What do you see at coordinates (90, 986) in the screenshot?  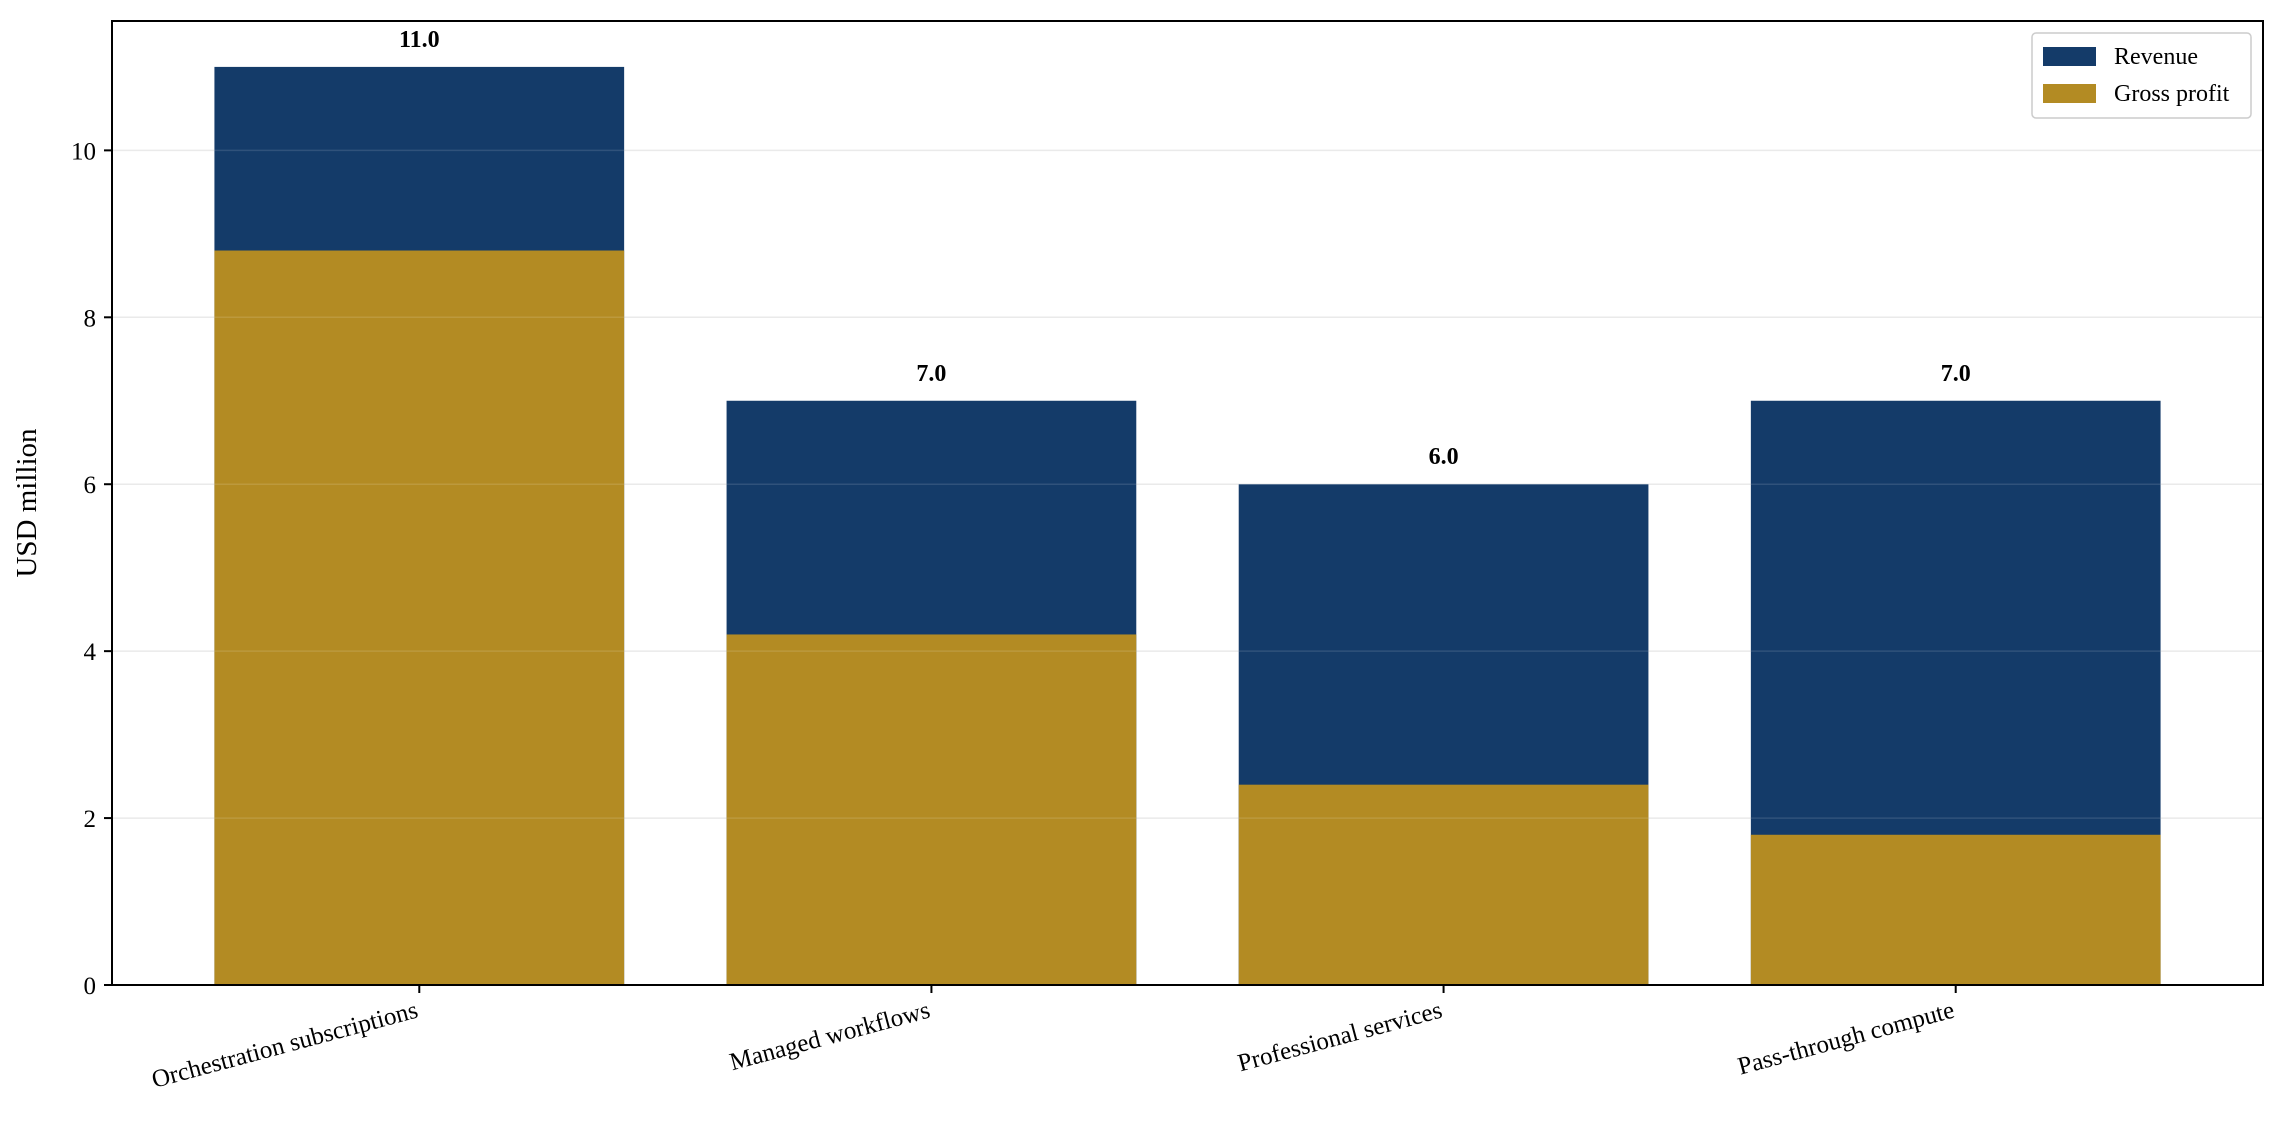 I see `y-tick-label: 0` at bounding box center [90, 986].